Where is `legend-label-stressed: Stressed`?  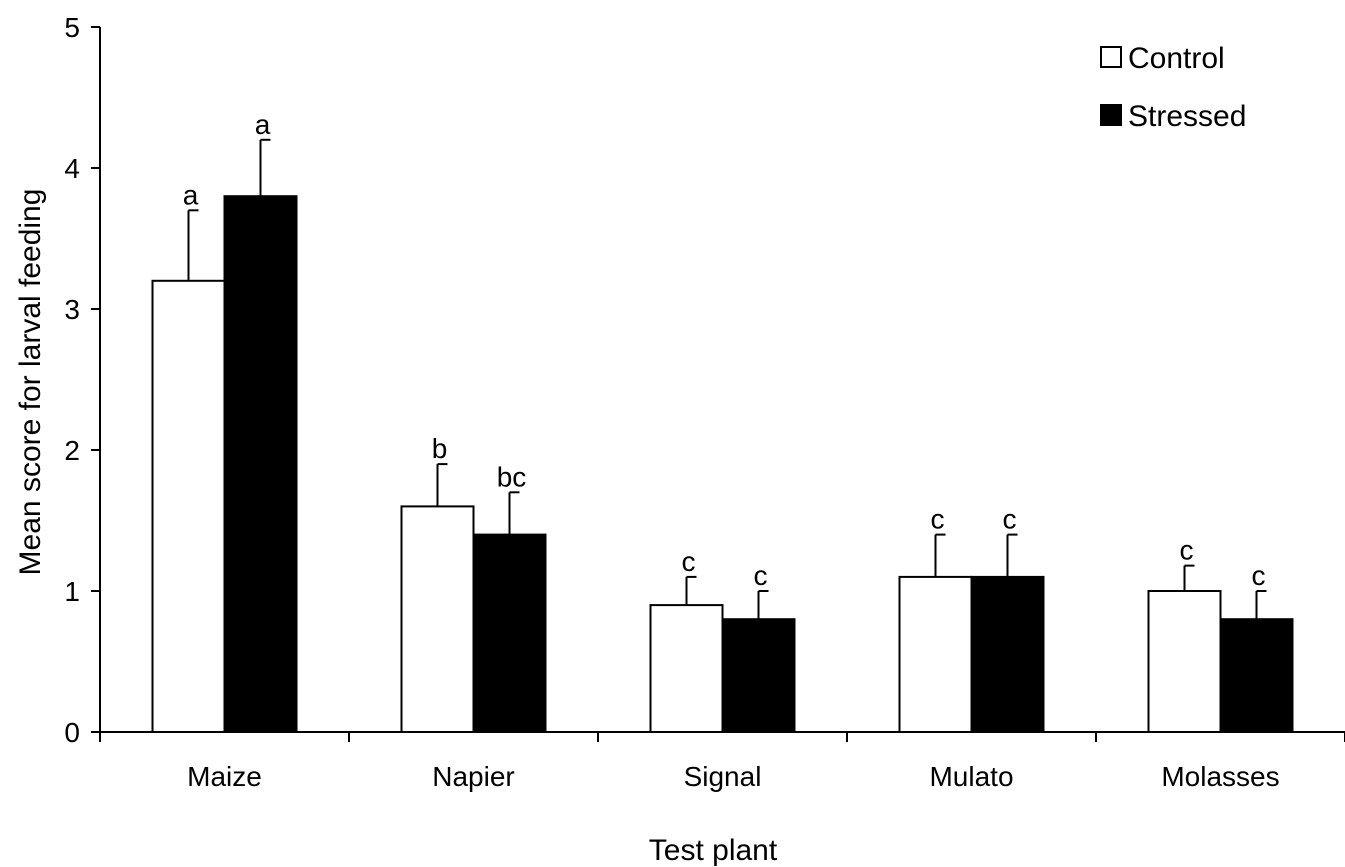 legend-label-stressed: Stressed is located at coordinates (1187, 116).